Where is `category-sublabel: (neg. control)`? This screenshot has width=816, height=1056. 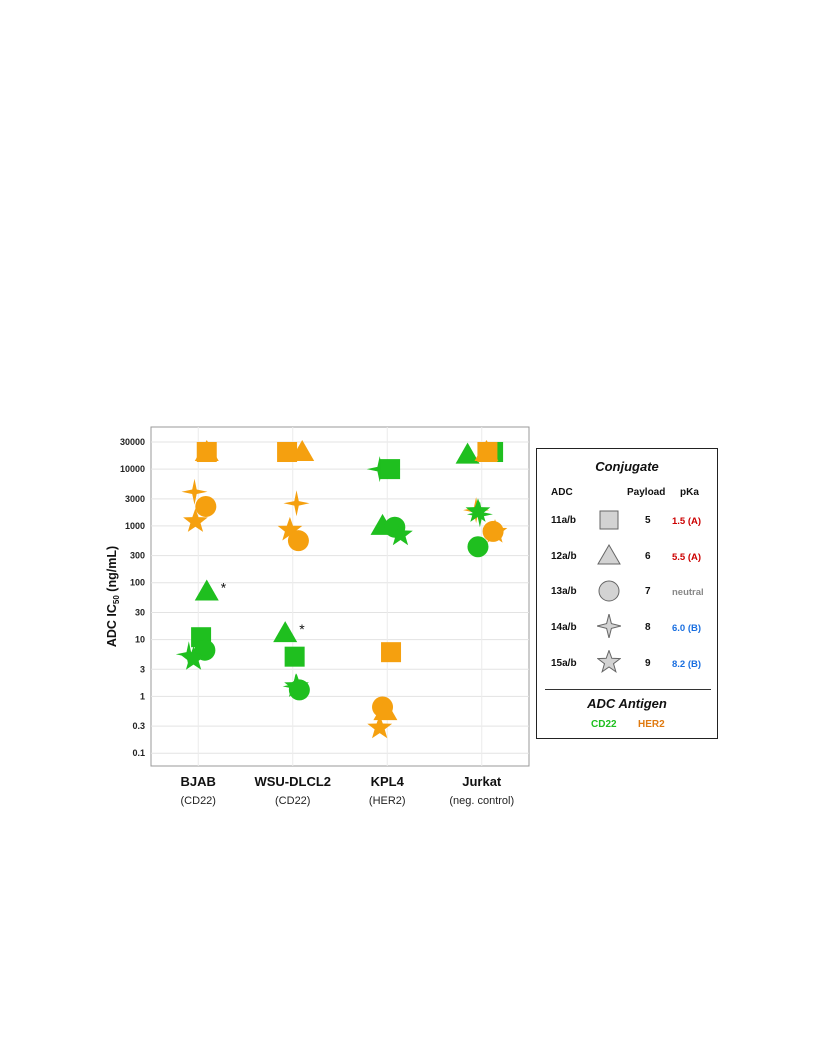 category-sublabel: (neg. control) is located at coordinates (481, 801).